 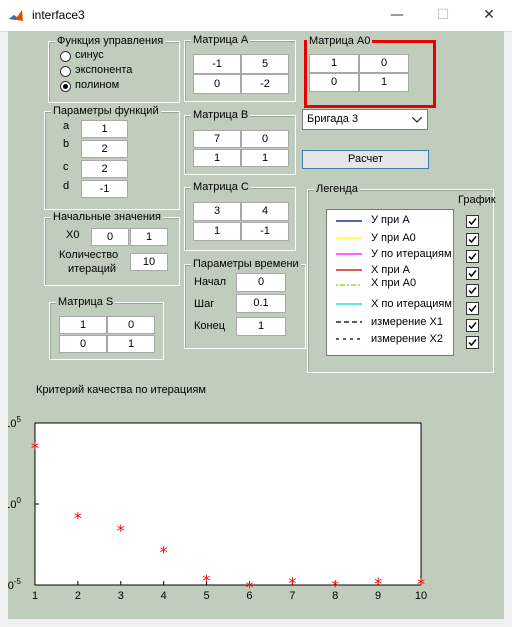 I want to click on matrix-b-cell-22: 1, so click(x=265, y=158).